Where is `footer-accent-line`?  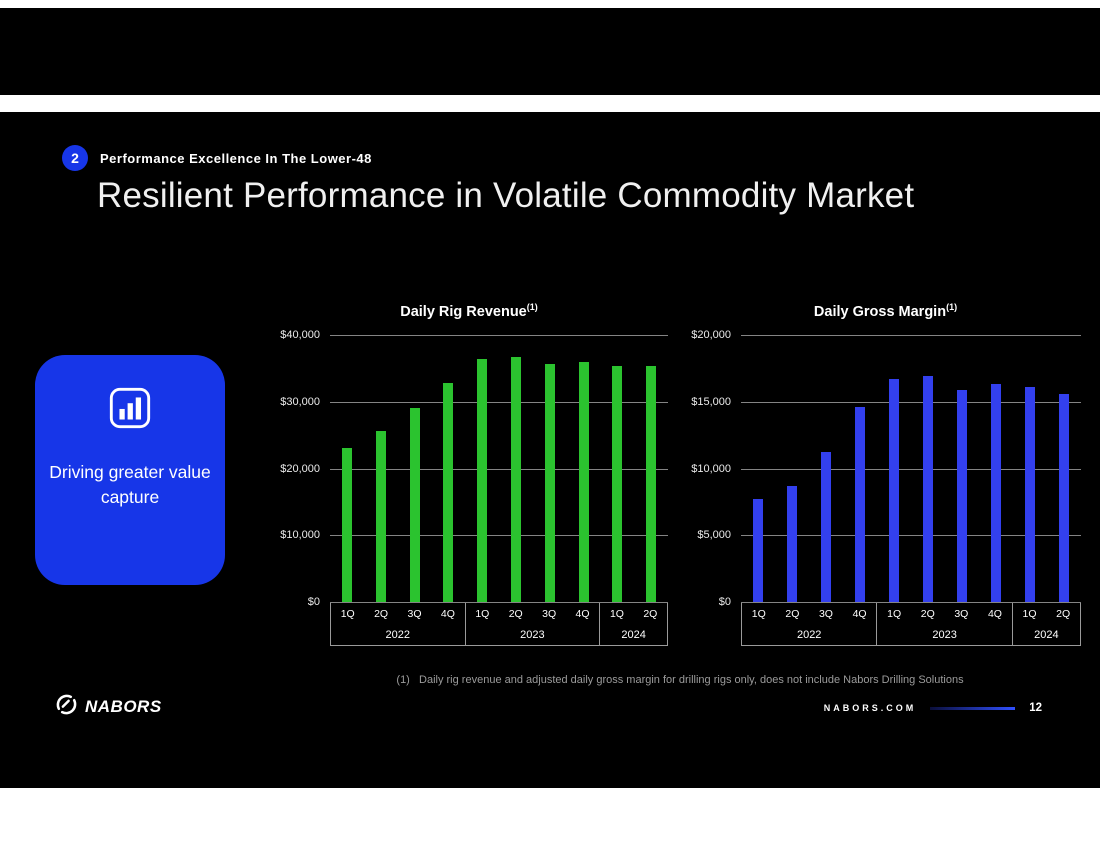
footer-accent-line is located at coordinates (973, 708).